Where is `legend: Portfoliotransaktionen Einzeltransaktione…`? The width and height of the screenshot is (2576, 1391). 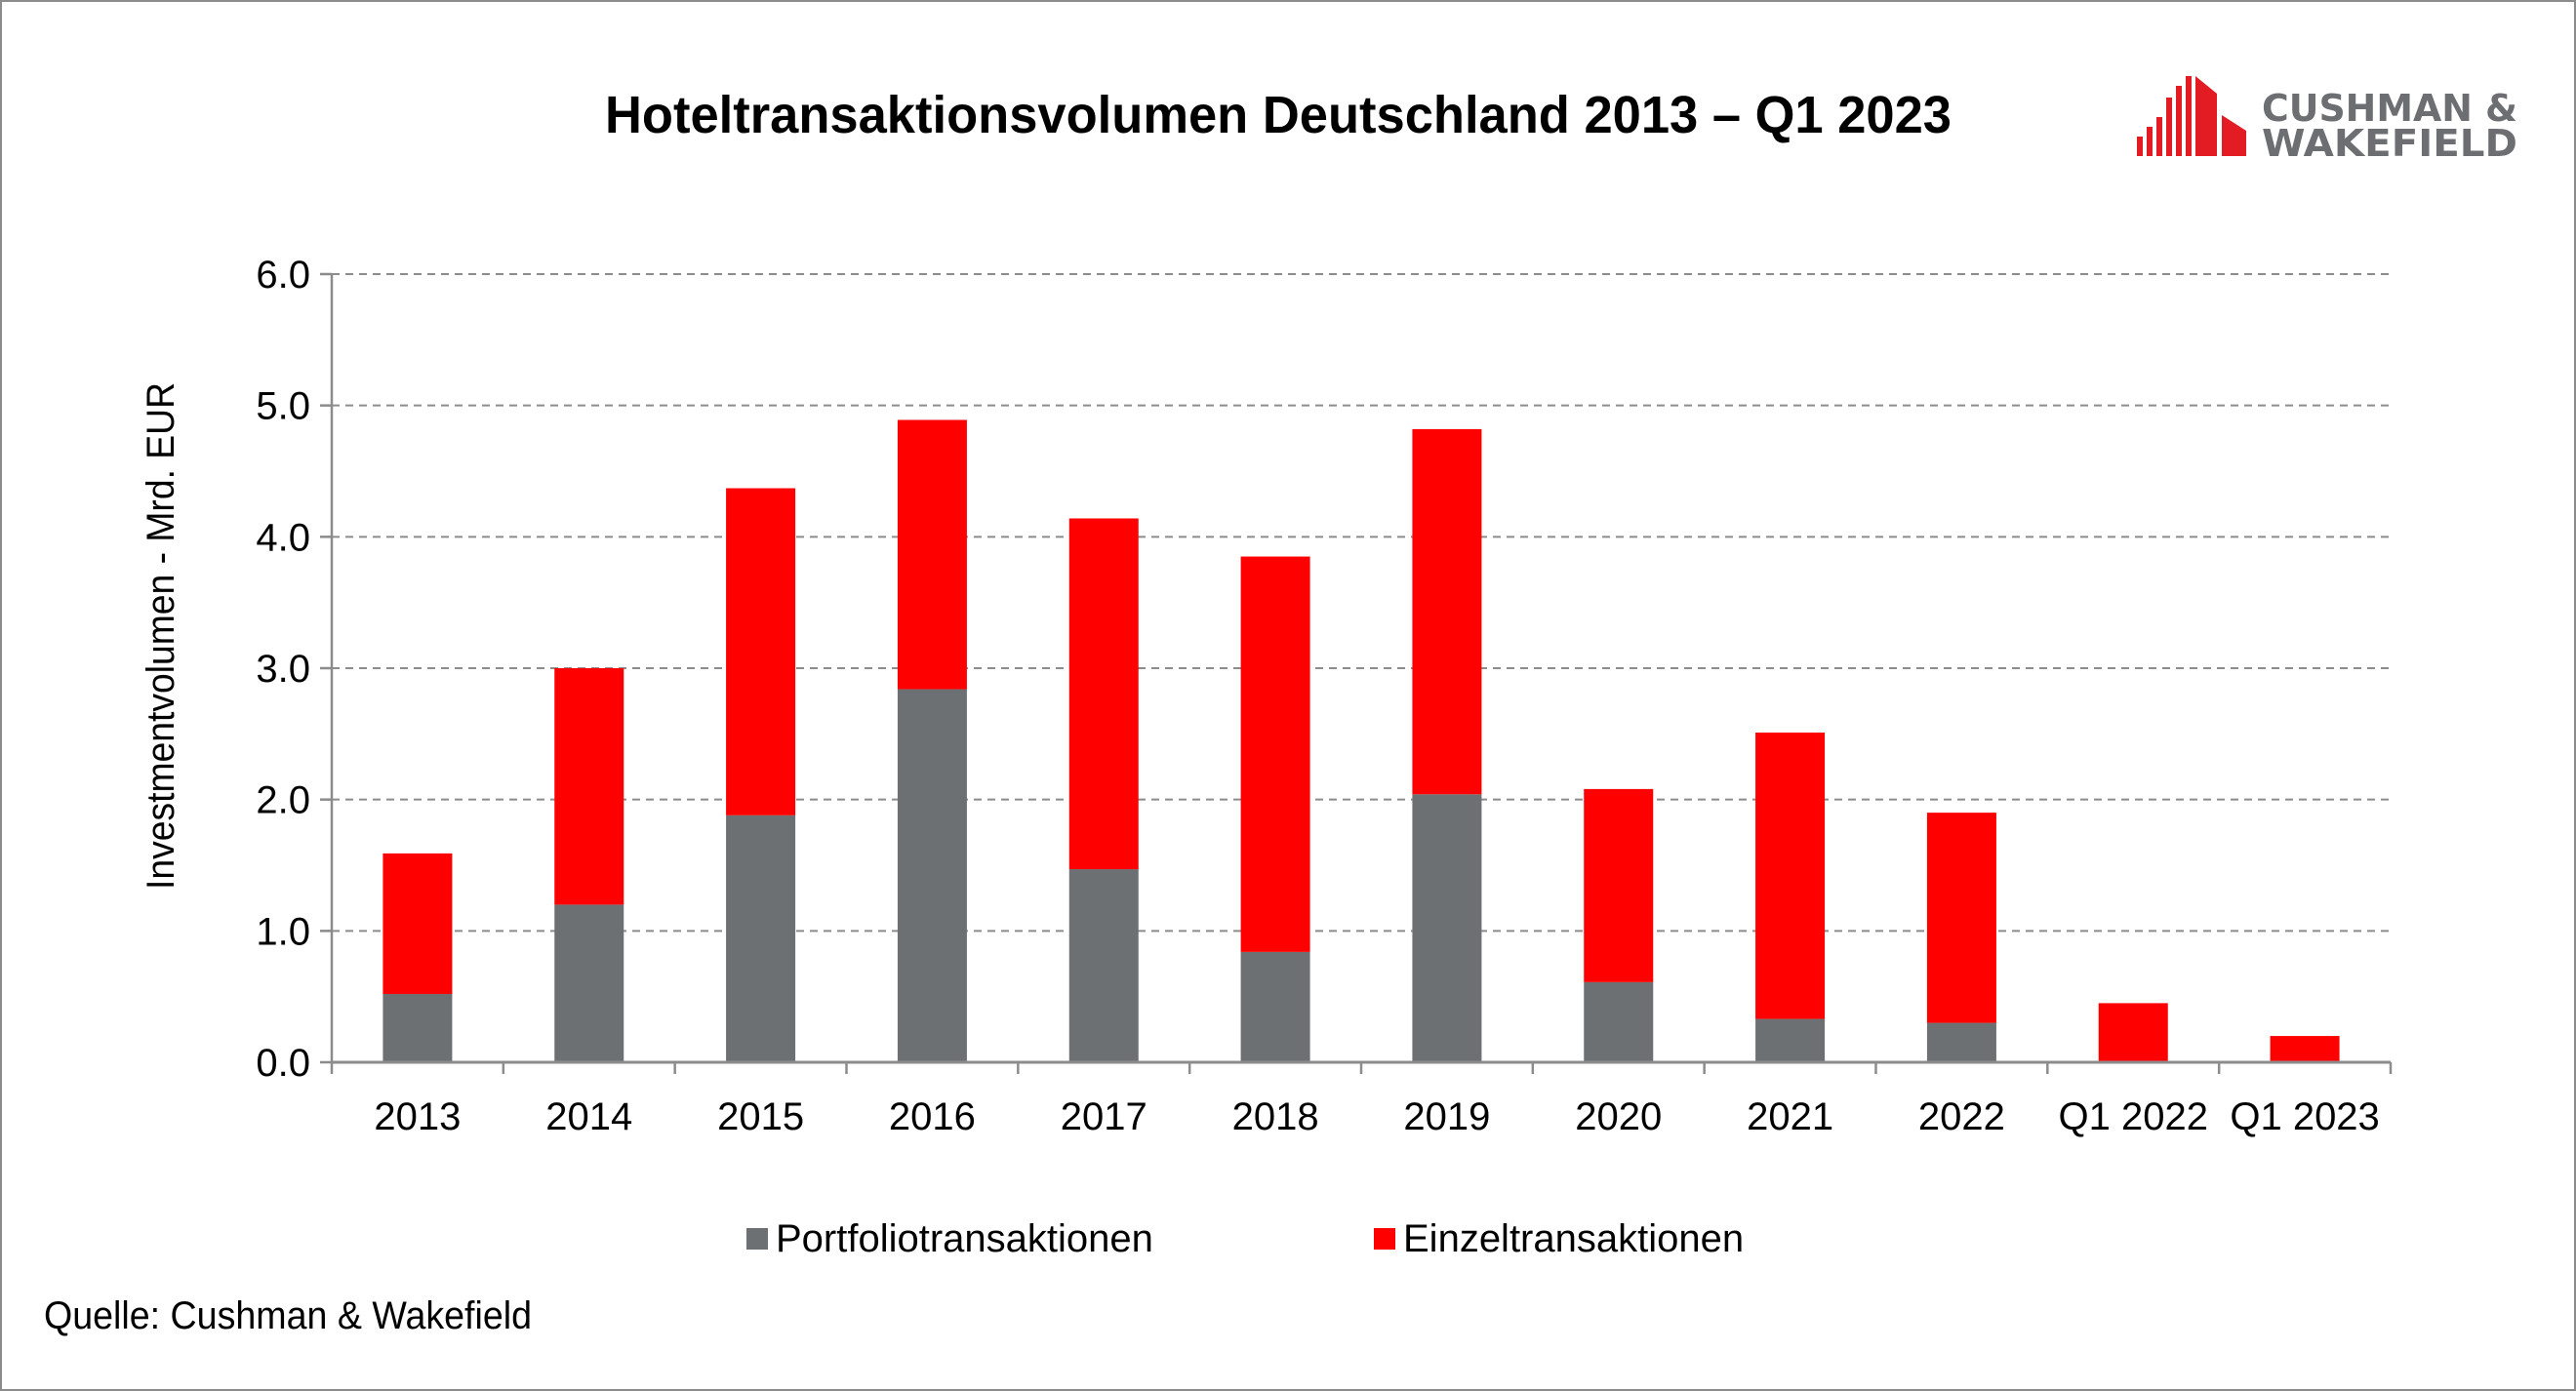 legend: Portfoliotransaktionen Einzeltransaktione… is located at coordinates (1245, 1238).